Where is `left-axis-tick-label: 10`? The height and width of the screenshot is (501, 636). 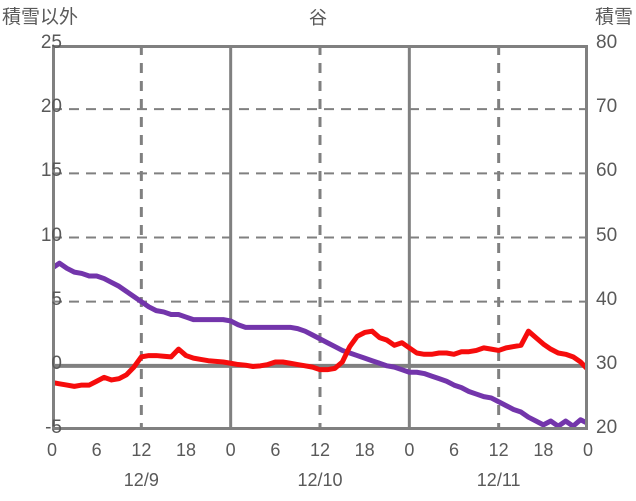 left-axis-tick-label: 10 is located at coordinates (51, 235).